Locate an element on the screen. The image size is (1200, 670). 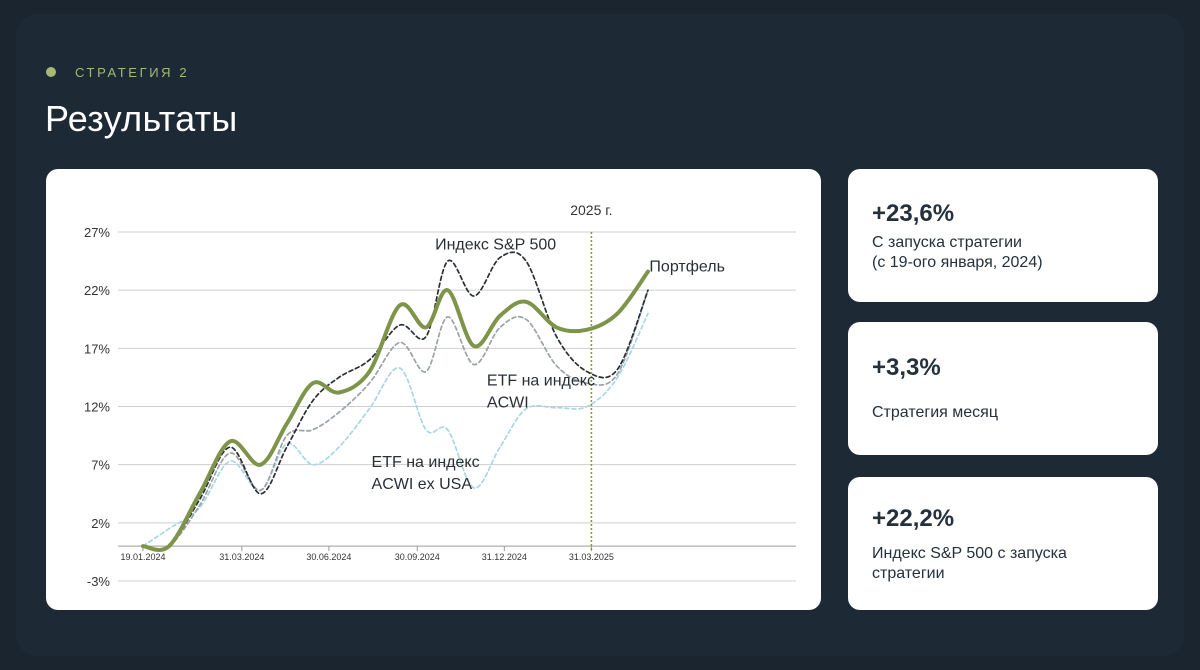
x-tick-label: 30.09.2024 is located at coordinates (417, 557).